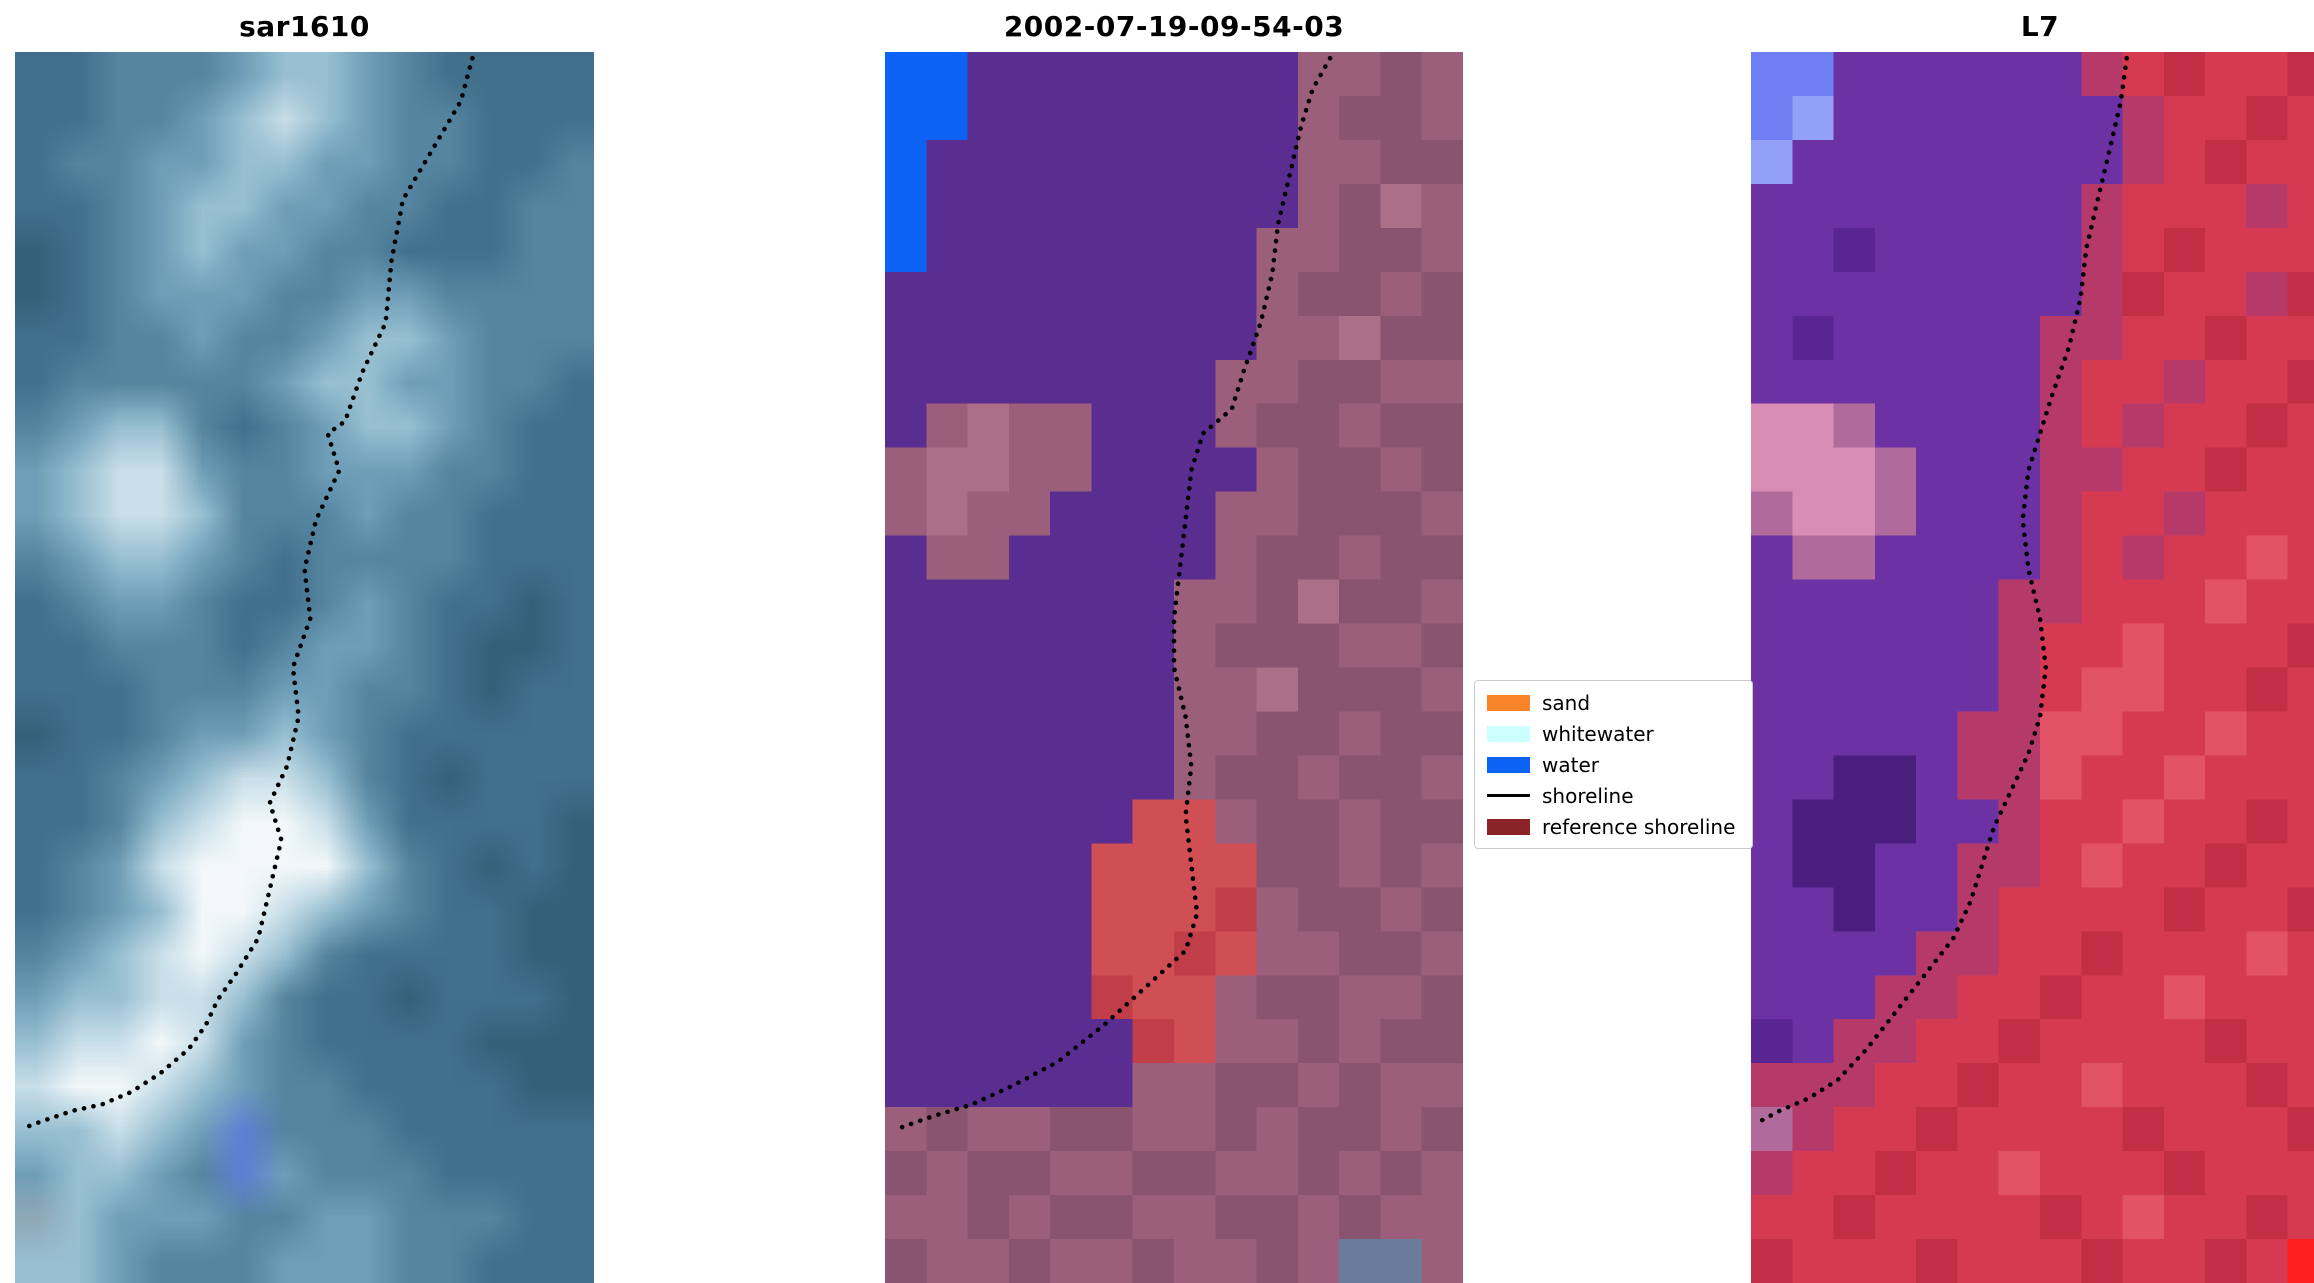 The image size is (2314, 1283). Describe the element at coordinates (1508, 702) in the screenshot. I see `sand-swatch` at that location.